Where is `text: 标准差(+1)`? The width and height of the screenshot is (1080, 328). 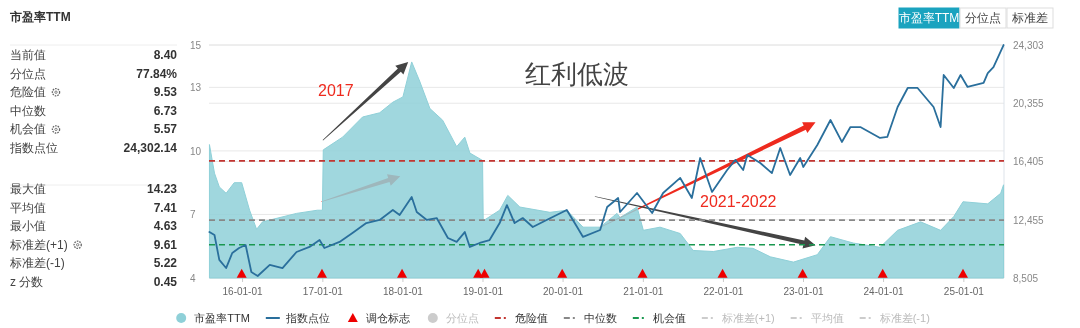 text: 标准差(+1) is located at coordinates (38, 244).